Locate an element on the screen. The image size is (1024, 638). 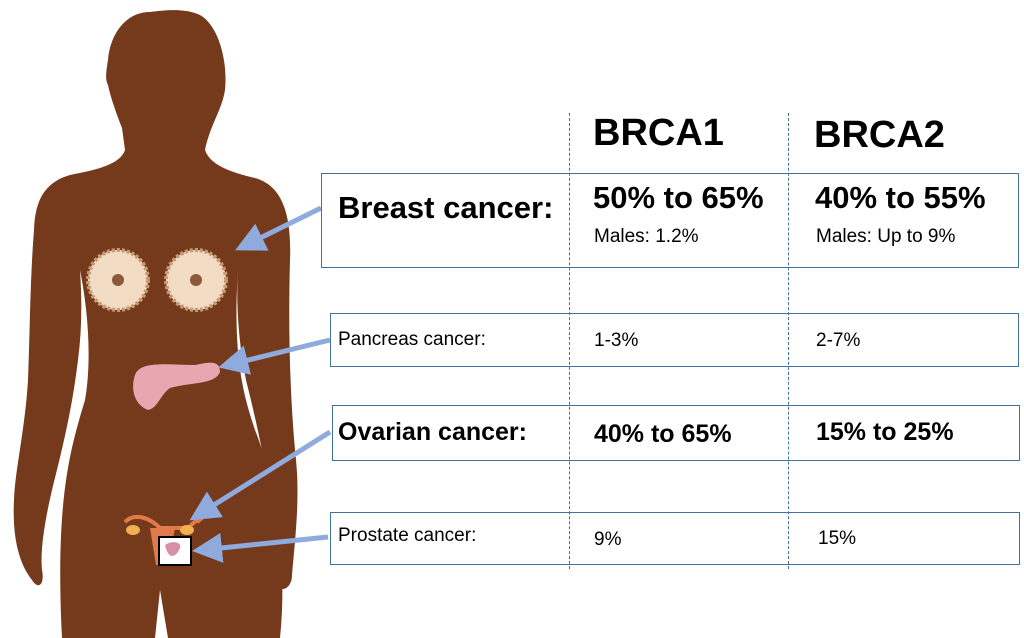
breast-brca1-males: Males: 1.2% is located at coordinates (646, 236).